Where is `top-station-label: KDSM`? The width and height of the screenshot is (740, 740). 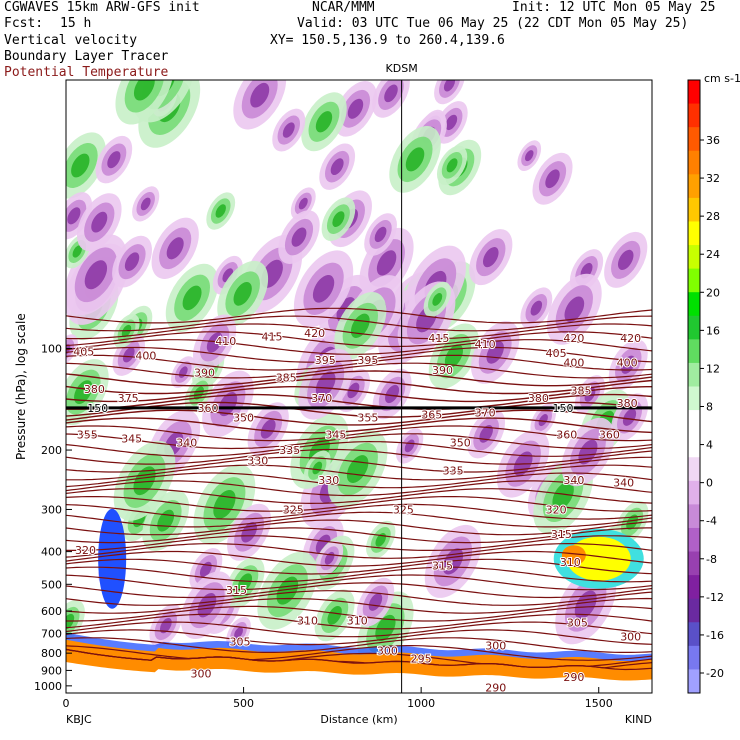 top-station-label: KDSM is located at coordinates (402, 68).